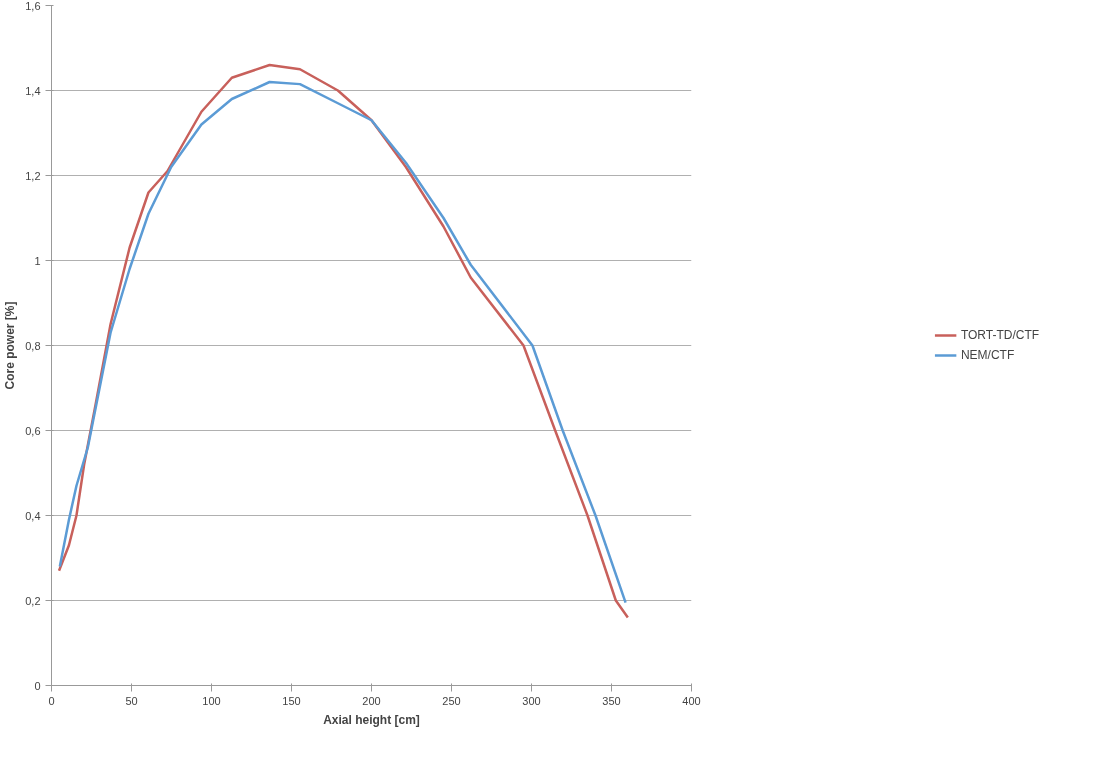  What do you see at coordinates (33, 600) in the screenshot?
I see `y-tick-label: 0,2` at bounding box center [33, 600].